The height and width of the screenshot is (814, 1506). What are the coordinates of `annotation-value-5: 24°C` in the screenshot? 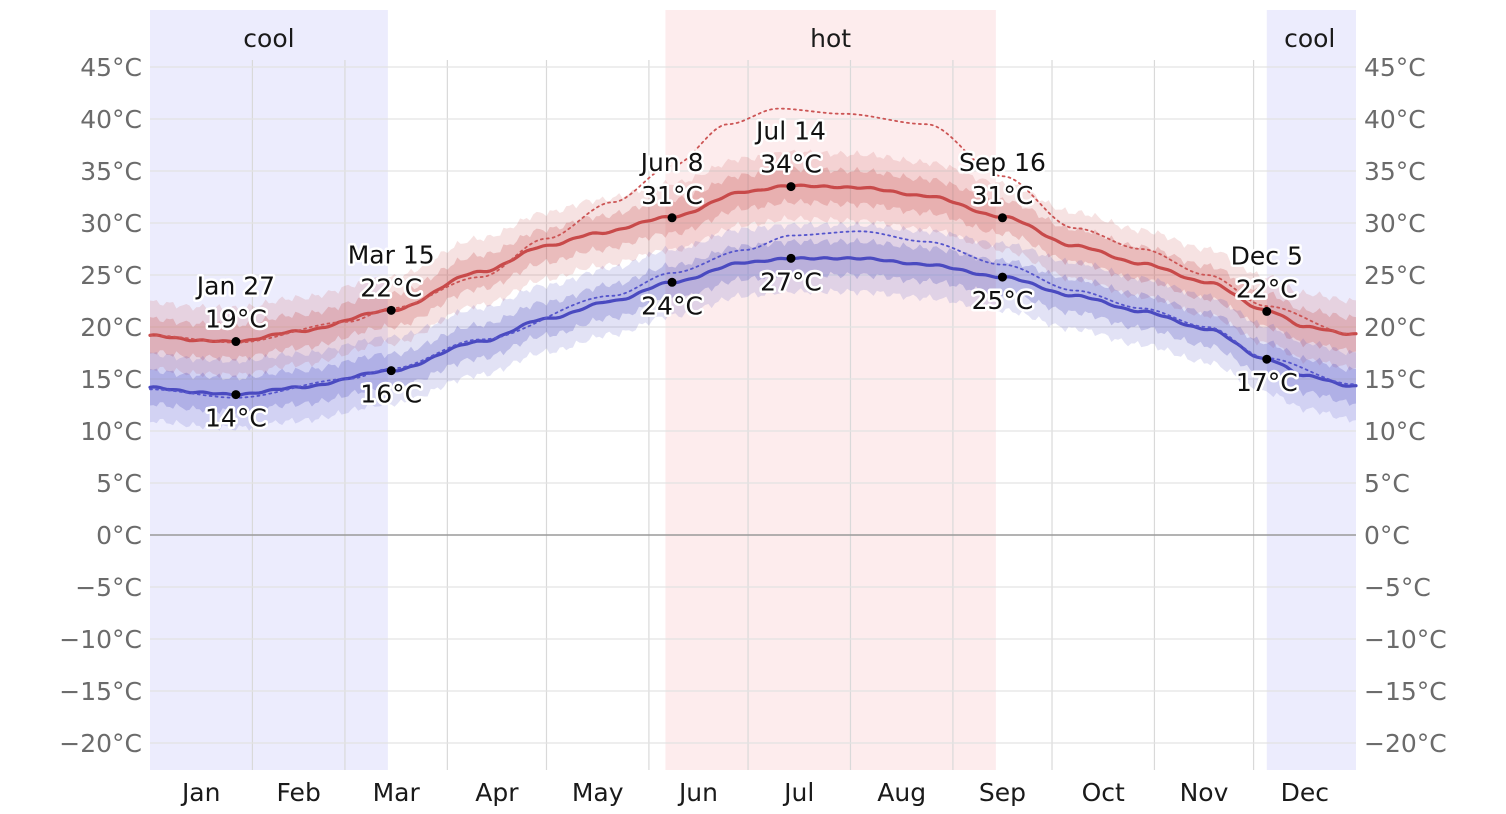 It's located at (672, 305).